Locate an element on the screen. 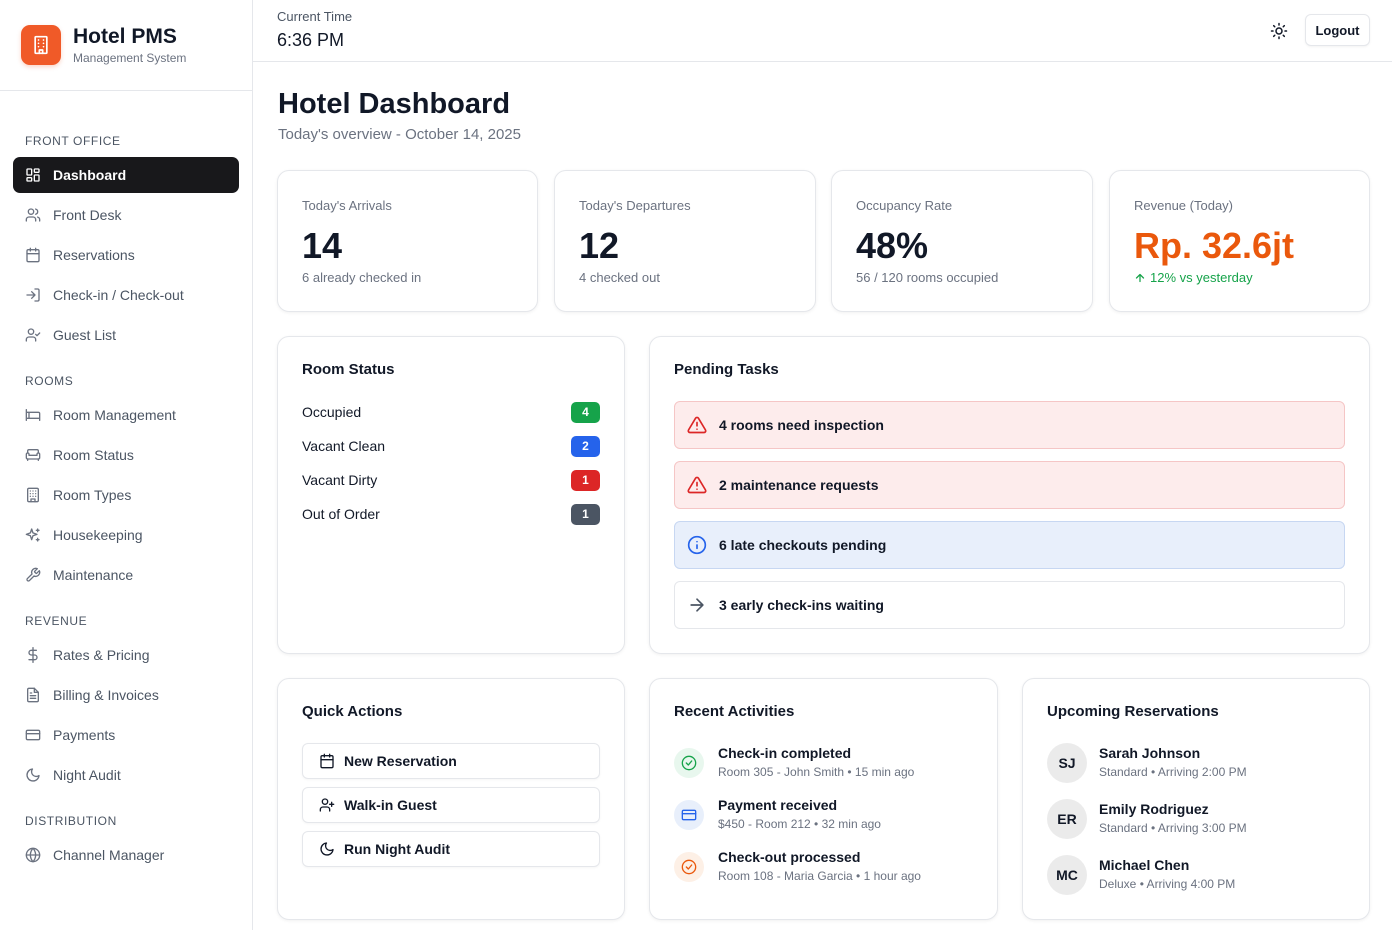  logout-button: Logout is located at coordinates (1337, 30).